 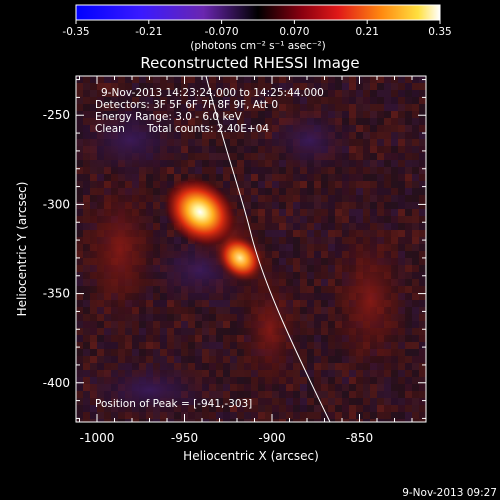 What do you see at coordinates (173, 404) in the screenshot?
I see `peak-position: Position of Peak = [-941,-303]` at bounding box center [173, 404].